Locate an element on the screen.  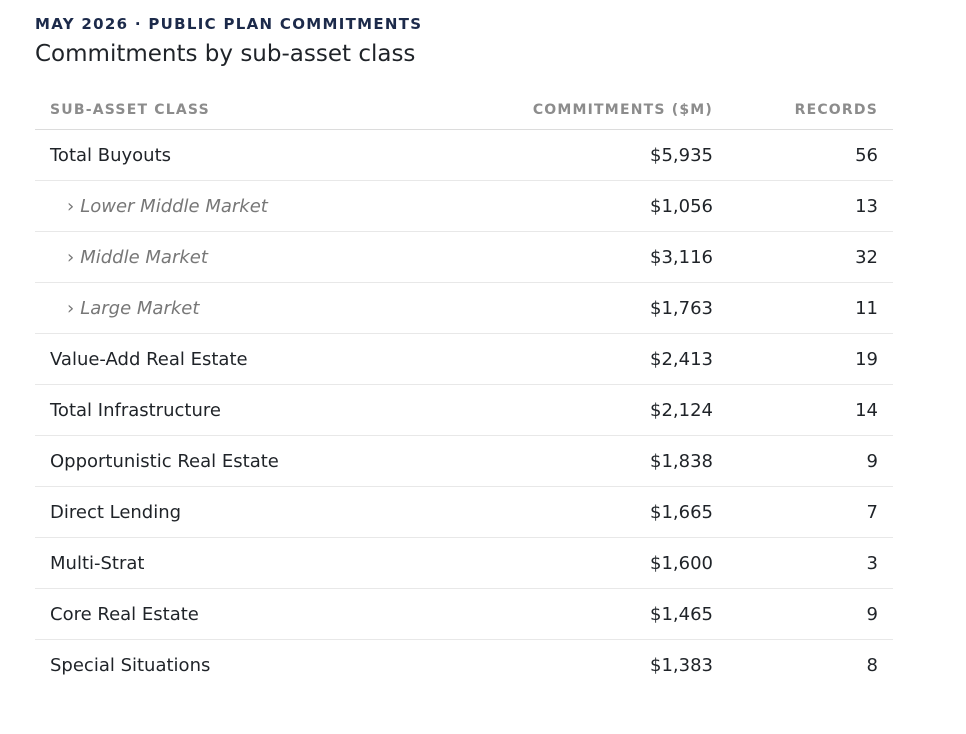
records-count: 56 is located at coordinates (810, 155).